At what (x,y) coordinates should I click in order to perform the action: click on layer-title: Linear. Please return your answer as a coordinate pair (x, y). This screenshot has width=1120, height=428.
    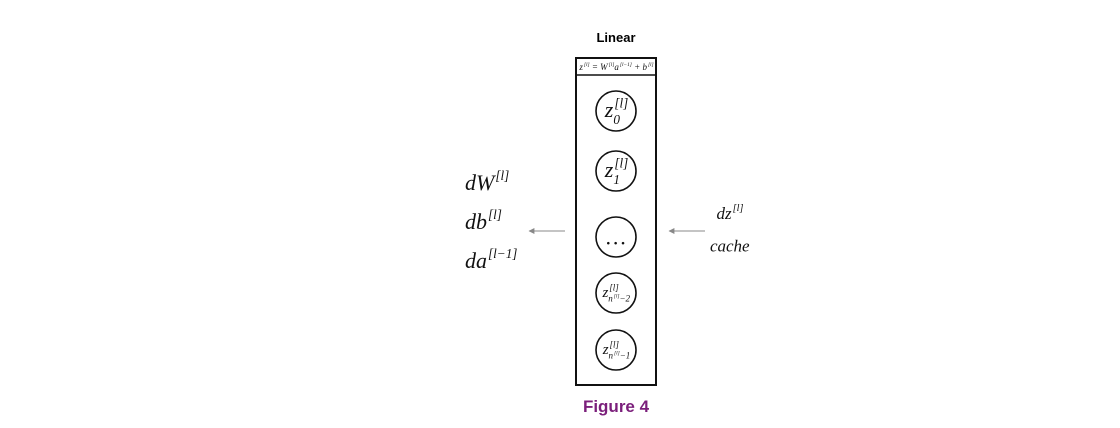
    Looking at the image, I should click on (615, 37).